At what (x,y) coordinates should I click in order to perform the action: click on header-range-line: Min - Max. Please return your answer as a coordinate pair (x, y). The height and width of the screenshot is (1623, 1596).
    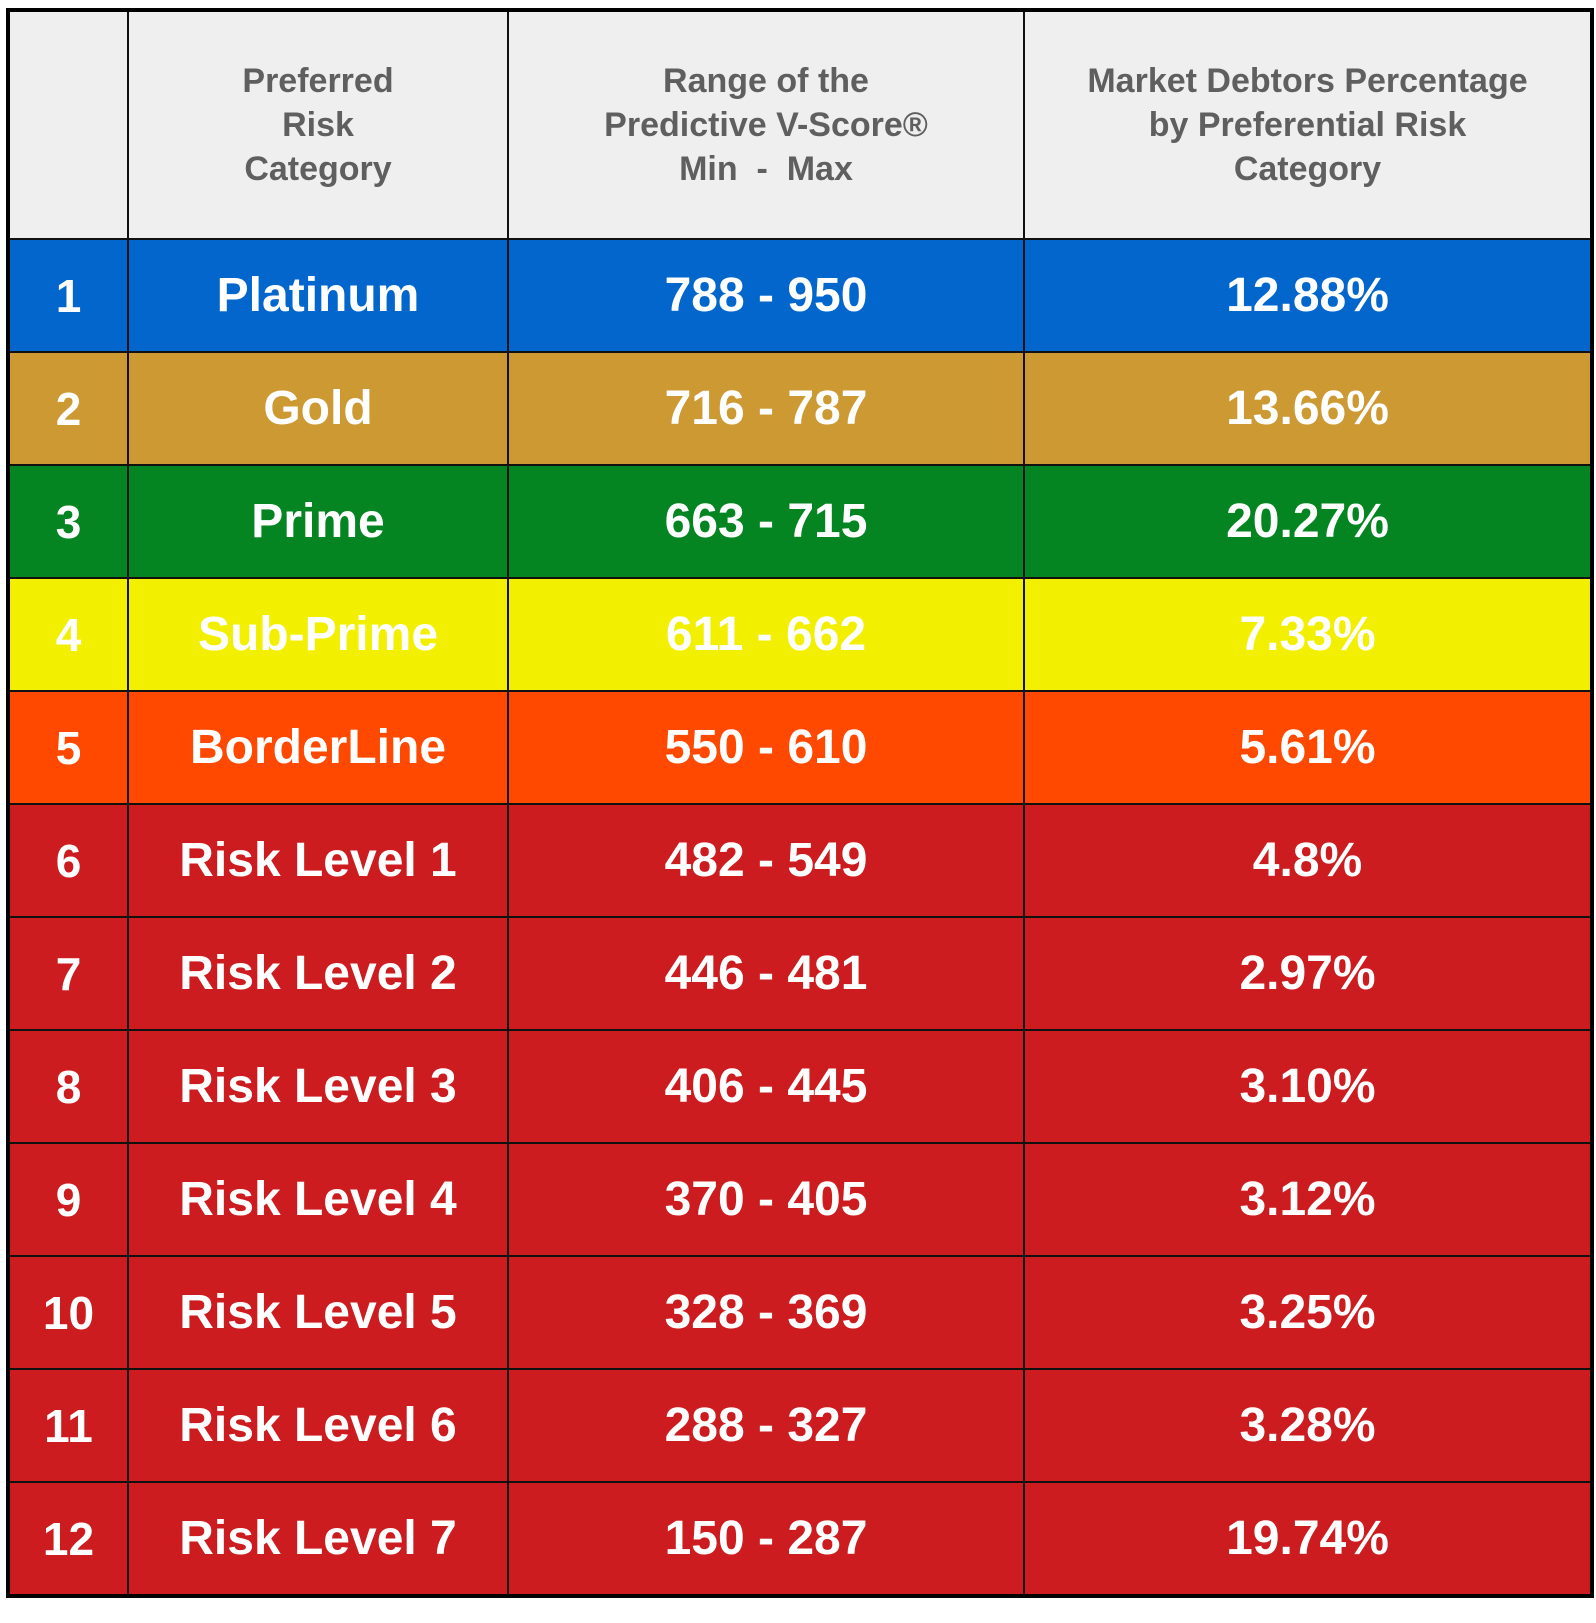
    Looking at the image, I should click on (766, 169).